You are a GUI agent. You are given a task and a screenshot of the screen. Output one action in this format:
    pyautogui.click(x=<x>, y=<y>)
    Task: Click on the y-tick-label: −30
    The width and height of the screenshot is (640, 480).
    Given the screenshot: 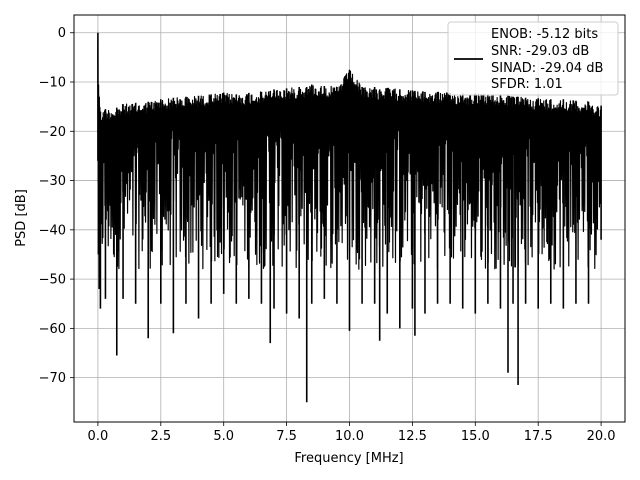 What is the action you would take?
    pyautogui.click(x=52, y=181)
    